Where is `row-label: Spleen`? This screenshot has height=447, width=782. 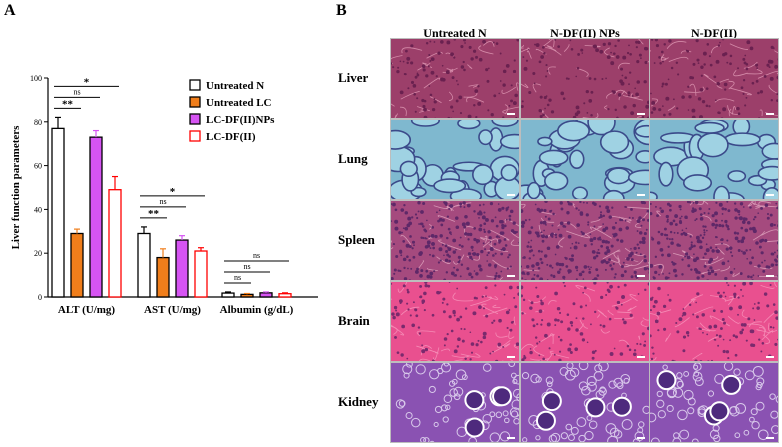
row-label: Spleen is located at coordinates (356, 239).